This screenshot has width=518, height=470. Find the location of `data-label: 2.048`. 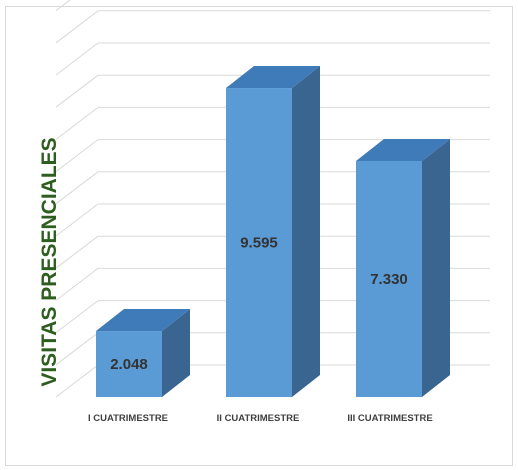

data-label: 2.048 is located at coordinates (129, 364).